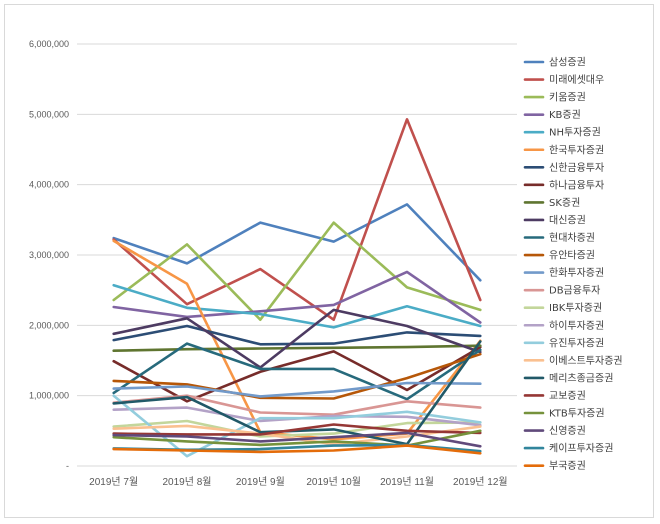 This screenshot has height=524, width=660. What do you see at coordinates (576, 168) in the screenshot?
I see `legend-label: 신한금융투자` at bounding box center [576, 168].